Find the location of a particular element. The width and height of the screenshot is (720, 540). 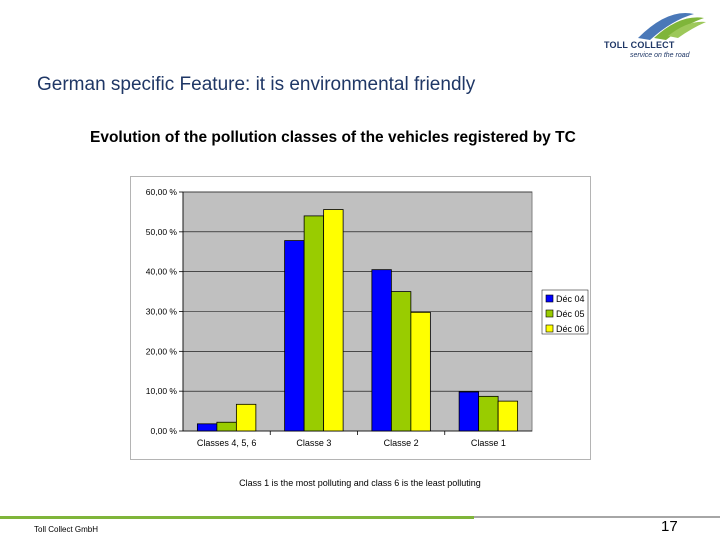

y-tick-label: 60,00 % is located at coordinates (162, 192).